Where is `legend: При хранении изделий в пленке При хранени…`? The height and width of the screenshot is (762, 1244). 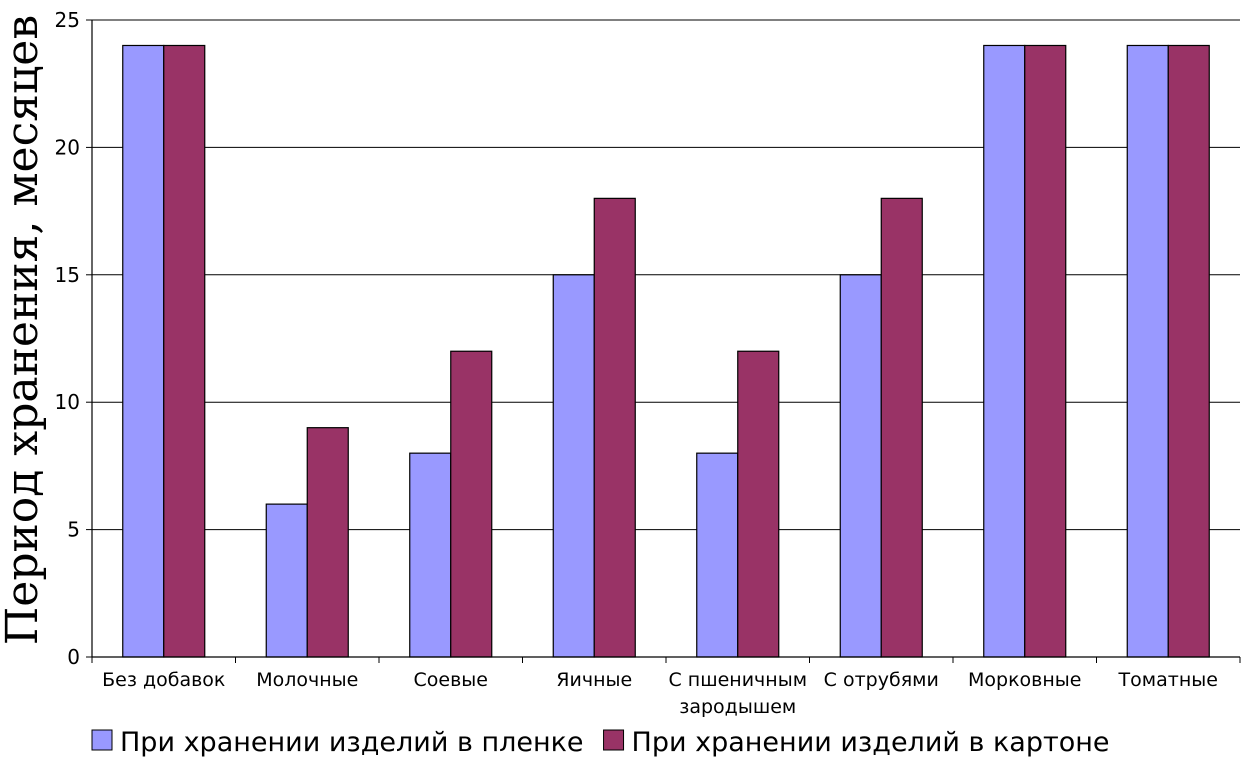 legend: При хранении изделий в пленке При хранени… is located at coordinates (600, 742).